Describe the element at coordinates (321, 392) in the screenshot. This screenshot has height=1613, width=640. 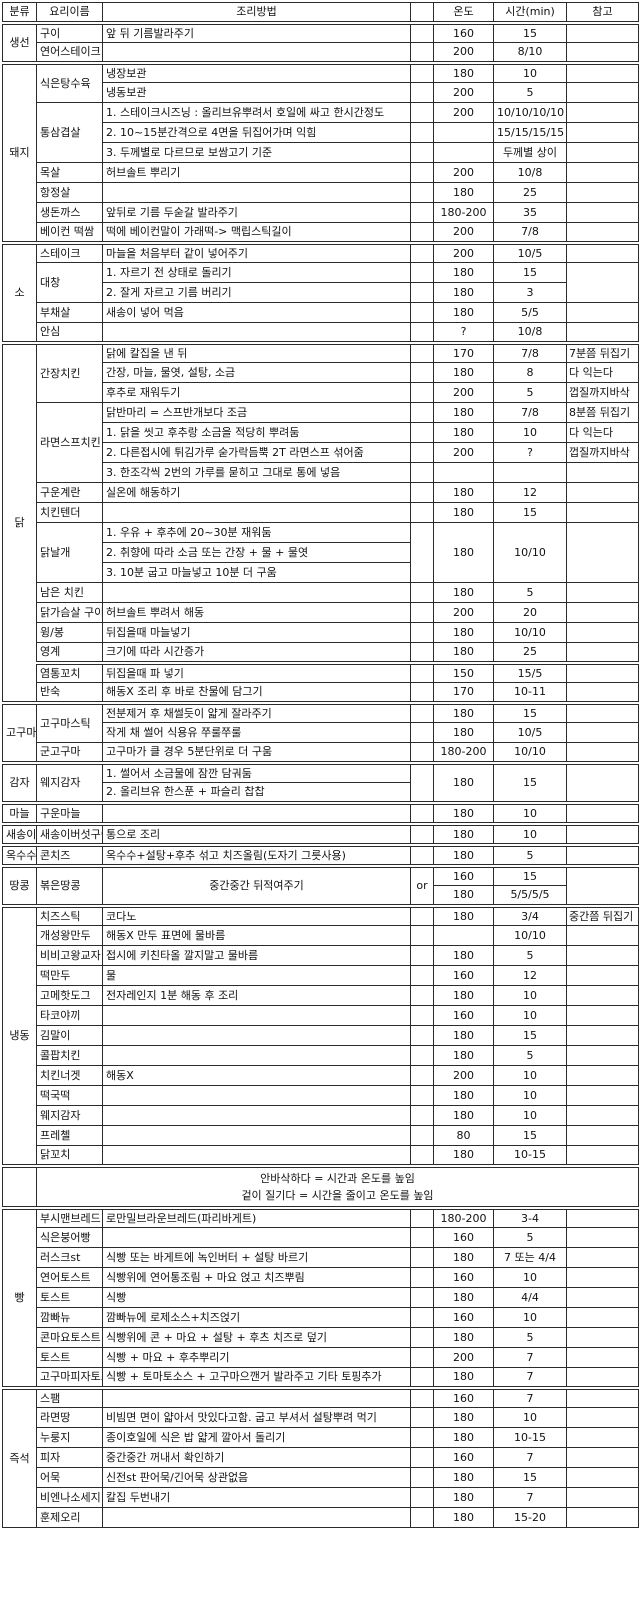
I see `table-row: 후추로 재워두기 200 5 껍질까지바삭` at that location.